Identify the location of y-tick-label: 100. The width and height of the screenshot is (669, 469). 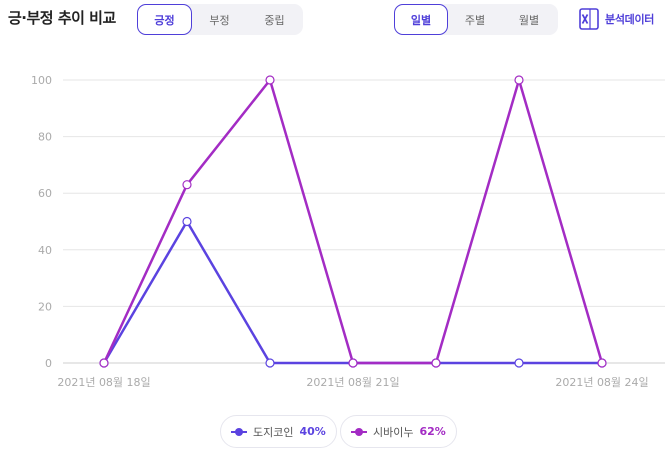
(41, 80).